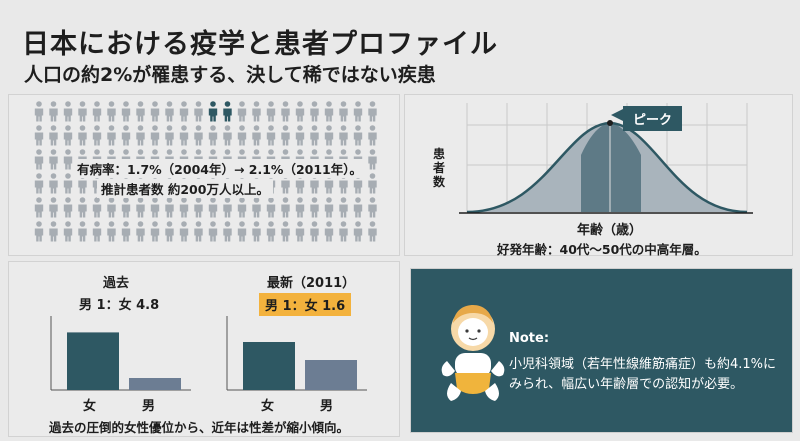 The image size is (800, 441). What do you see at coordinates (269, 366) in the screenshot?
I see `latest-bar-female` at bounding box center [269, 366].